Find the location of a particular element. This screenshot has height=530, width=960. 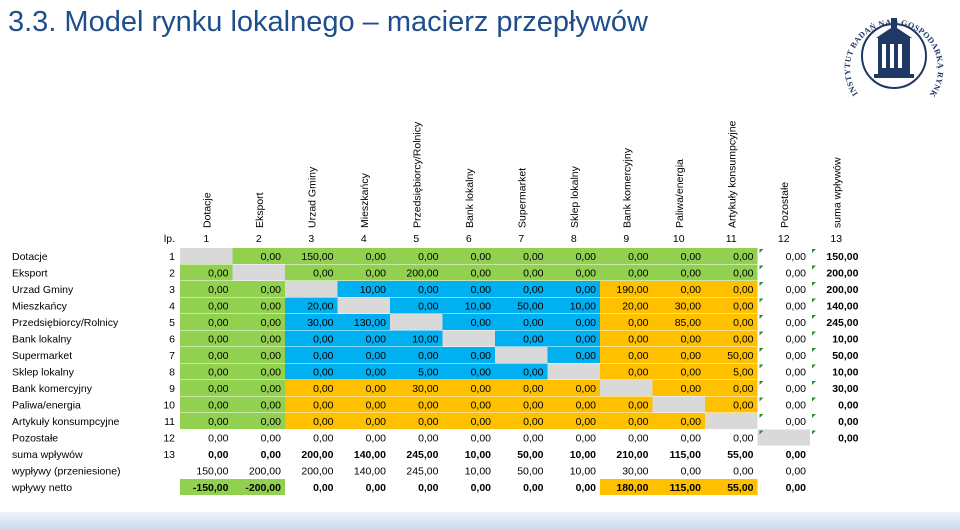

matrix-cell: 200,00 is located at coordinates (842, 290).